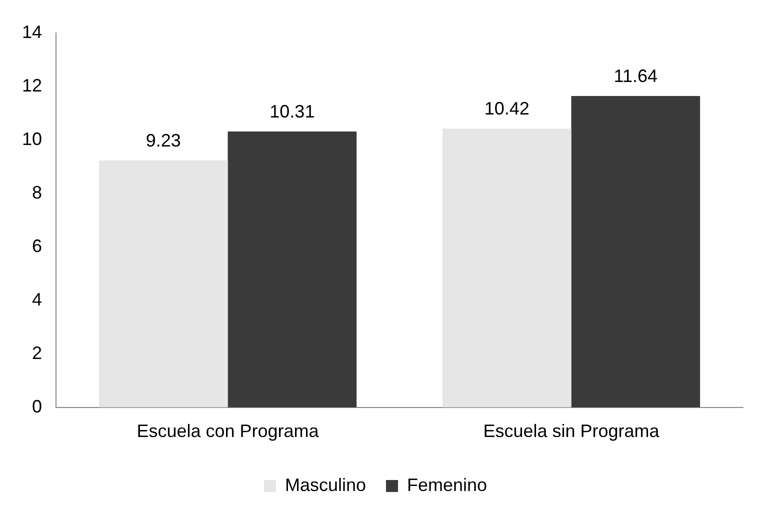  What do you see at coordinates (636, 76) in the screenshot?
I see `data-label: 11.64` at bounding box center [636, 76].